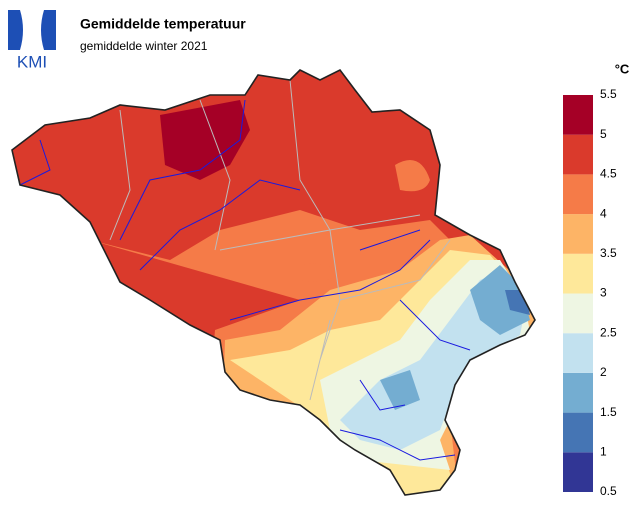 This screenshot has height=507, width=640. I want to click on title: Gemiddelde temperatuur, so click(163, 24).